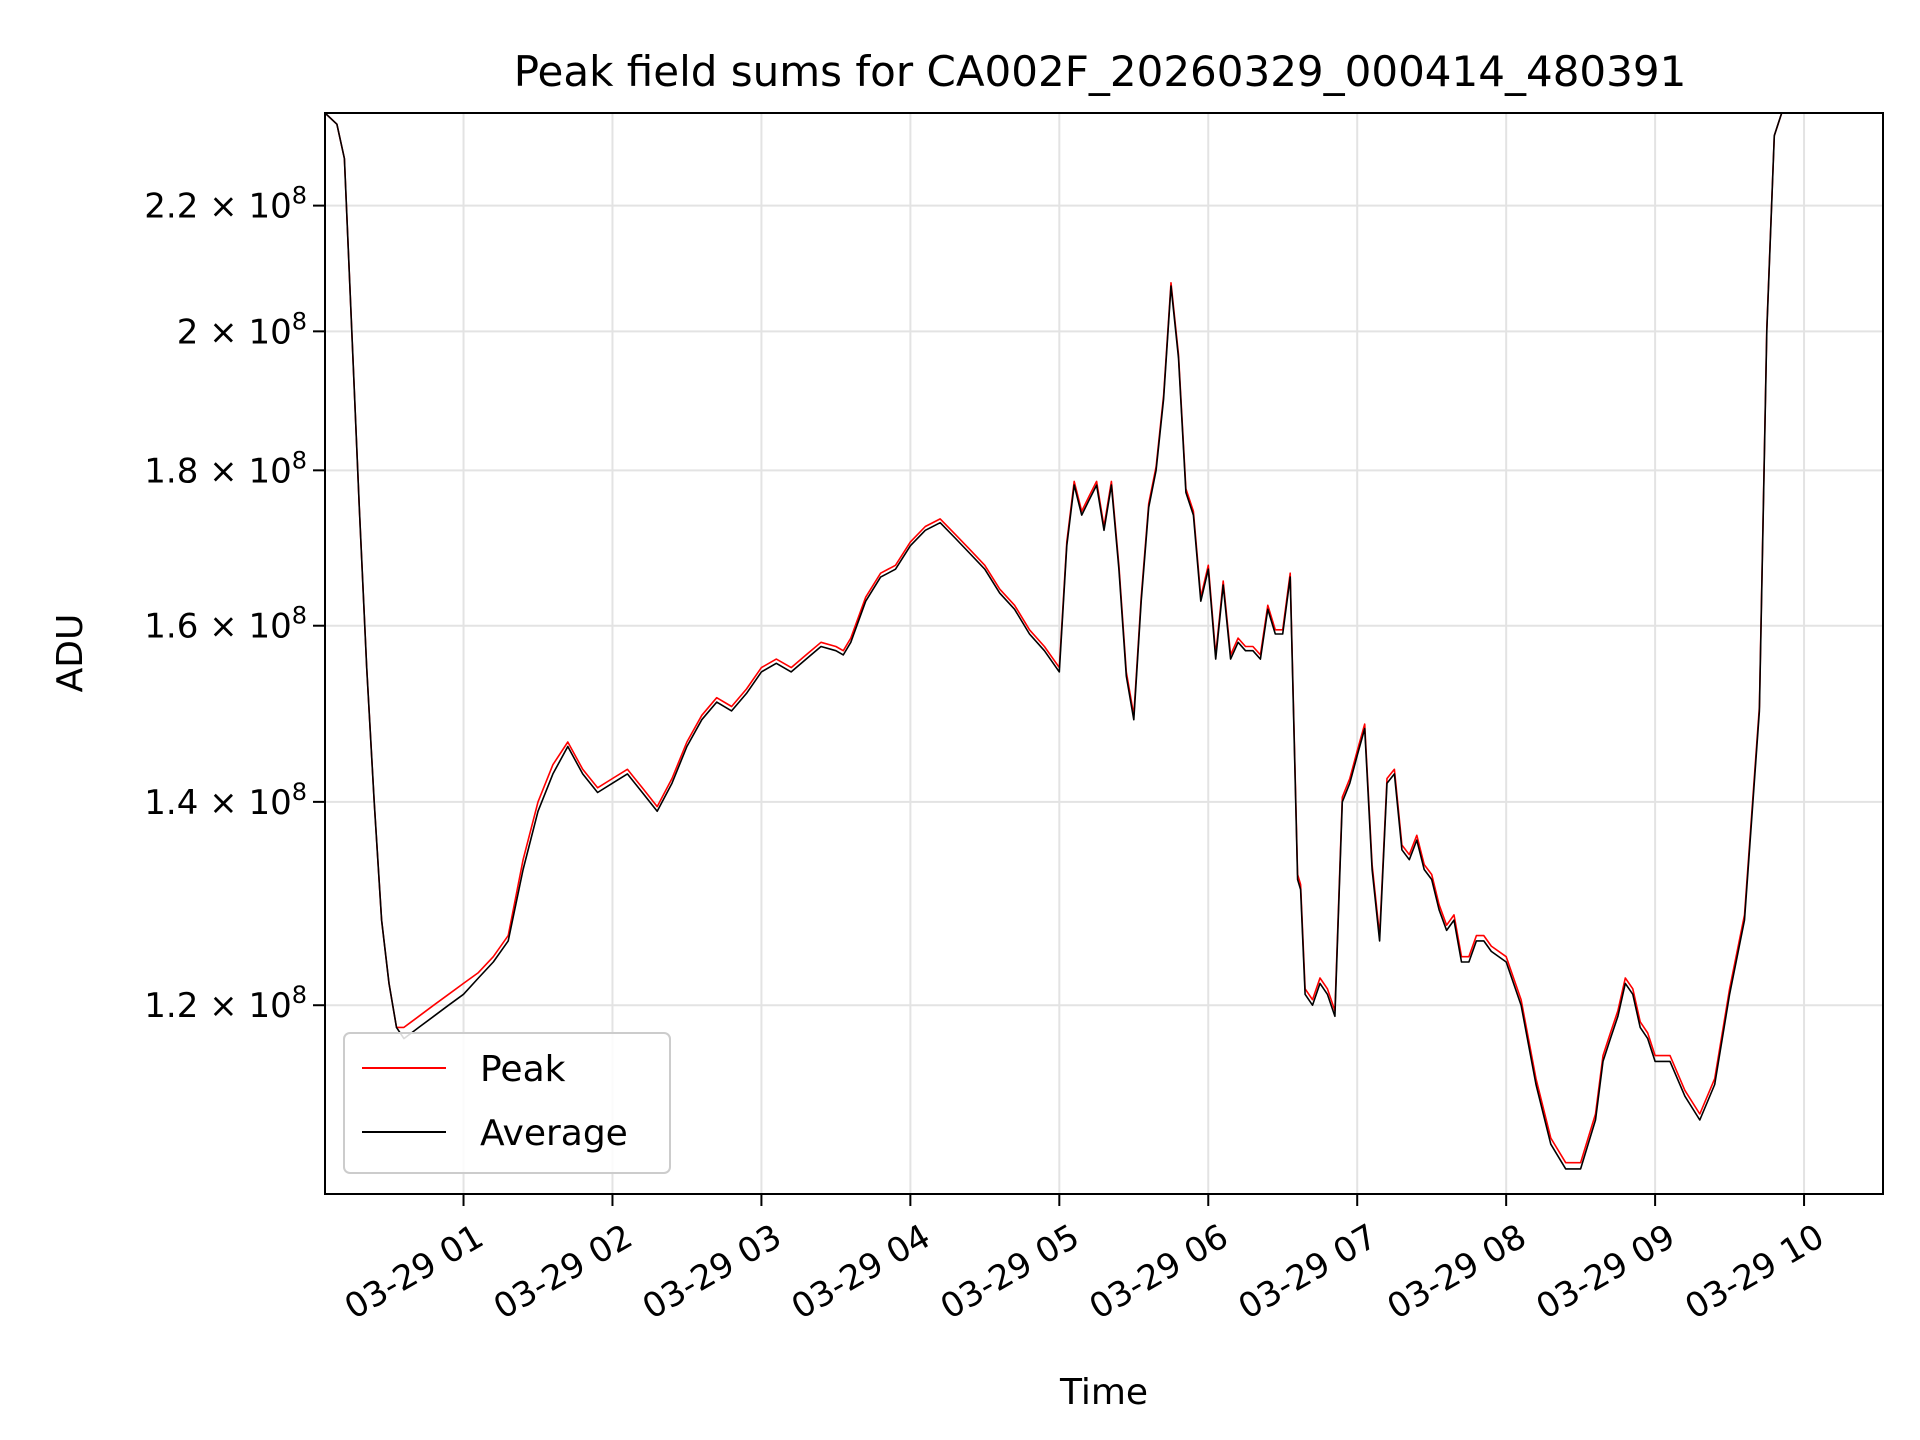 Image resolution: width=1920 pixels, height=1440 pixels. What do you see at coordinates (1010, 1272) in the screenshot?
I see `x-tick-label-4: 03-29 05` at bounding box center [1010, 1272].